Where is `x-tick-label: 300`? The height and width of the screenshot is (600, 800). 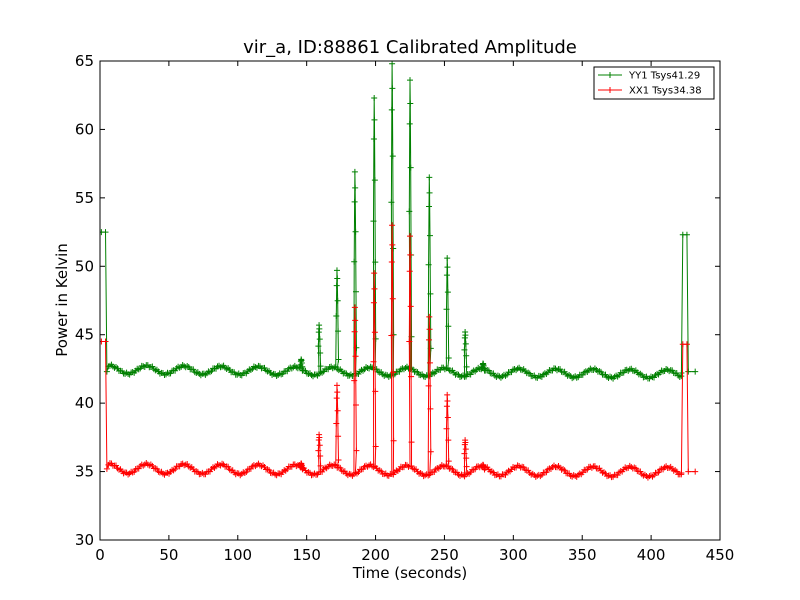
x-tick-label: 300 is located at coordinates (513, 555).